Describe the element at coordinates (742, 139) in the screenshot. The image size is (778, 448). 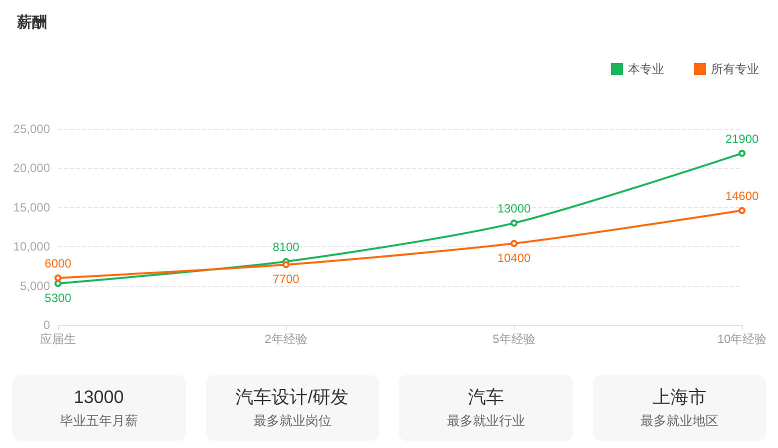
I see `data-label: 21900` at that location.